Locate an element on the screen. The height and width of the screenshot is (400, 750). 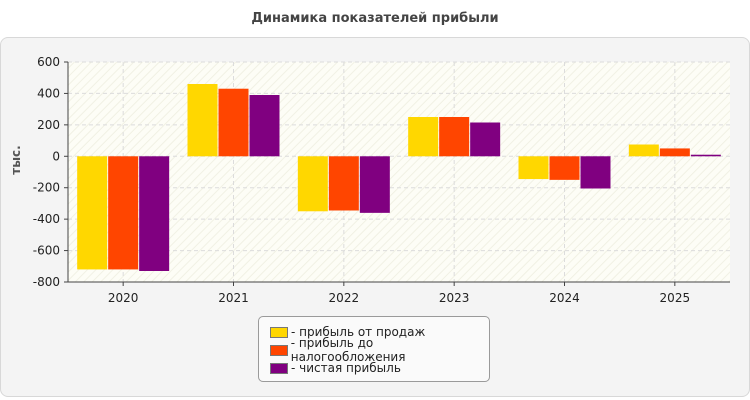
y-tick-label: 200 is located at coordinates (48, 125).